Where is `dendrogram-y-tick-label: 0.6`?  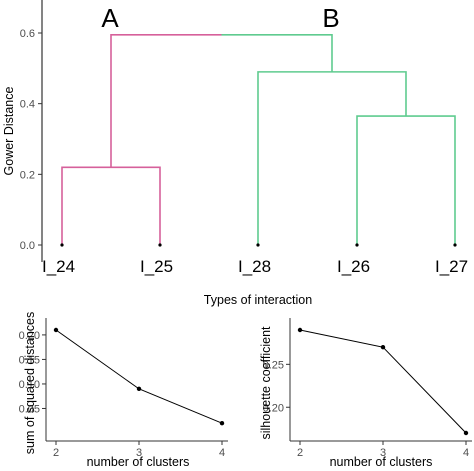 dendrogram-y-tick-label: 0.6 is located at coordinates (27, 34).